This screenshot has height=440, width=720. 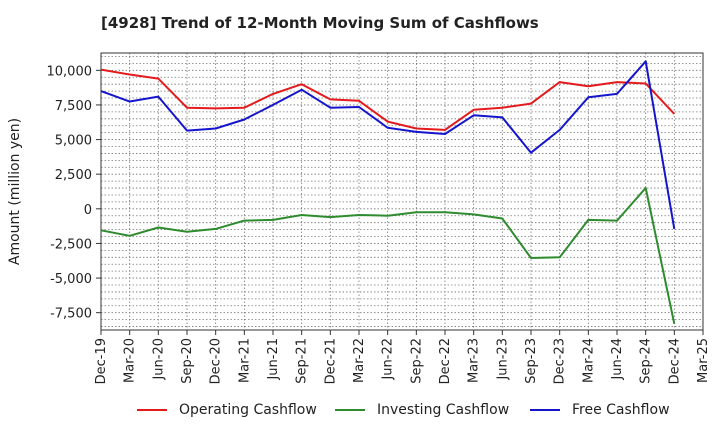 What do you see at coordinates (388, 99) in the screenshot?
I see `series-line-operating` at bounding box center [388, 99].